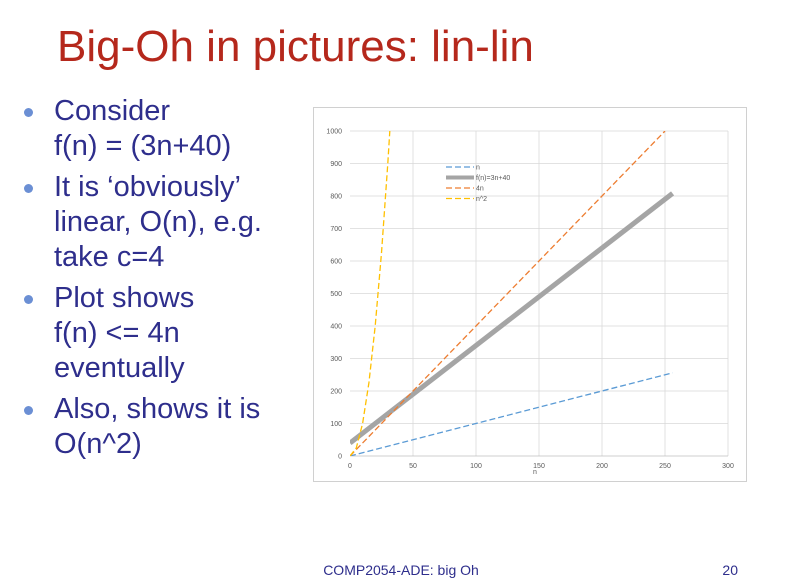 This screenshot has height=586, width=802. Describe the element at coordinates (98, 444) in the screenshot. I see `bullet-text: O(n^2)` at that location.